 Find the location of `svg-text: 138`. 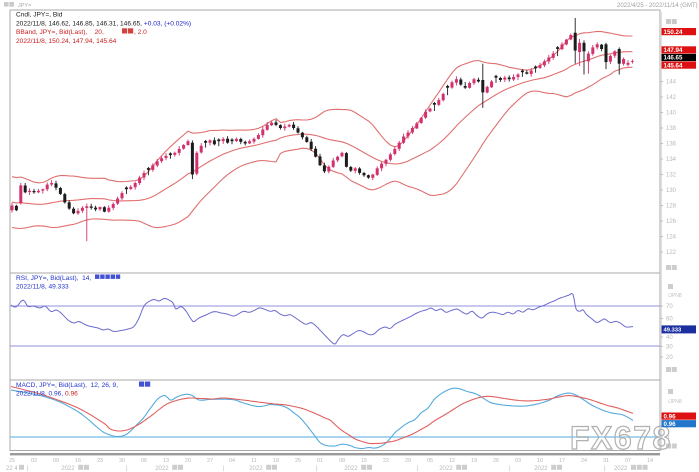

svg-text: 138 is located at coordinates (671, 129).